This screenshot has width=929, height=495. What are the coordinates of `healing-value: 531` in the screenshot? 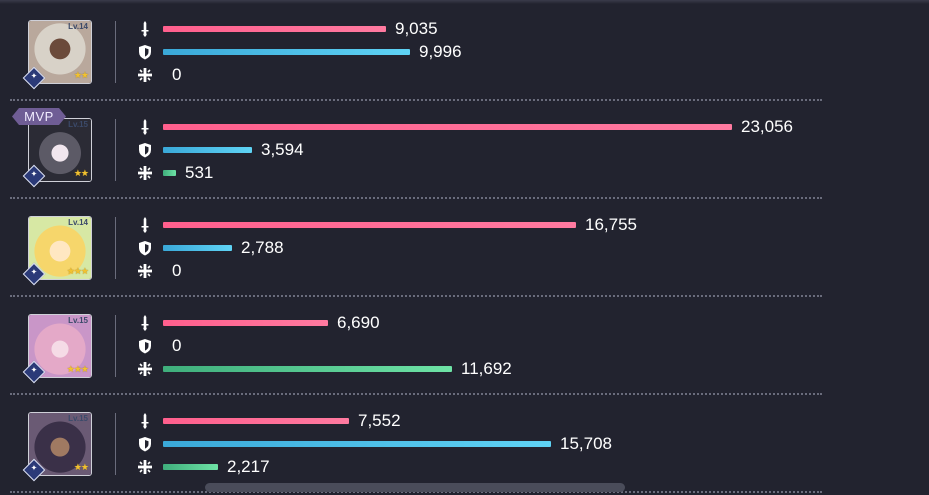 It's located at (199, 172).